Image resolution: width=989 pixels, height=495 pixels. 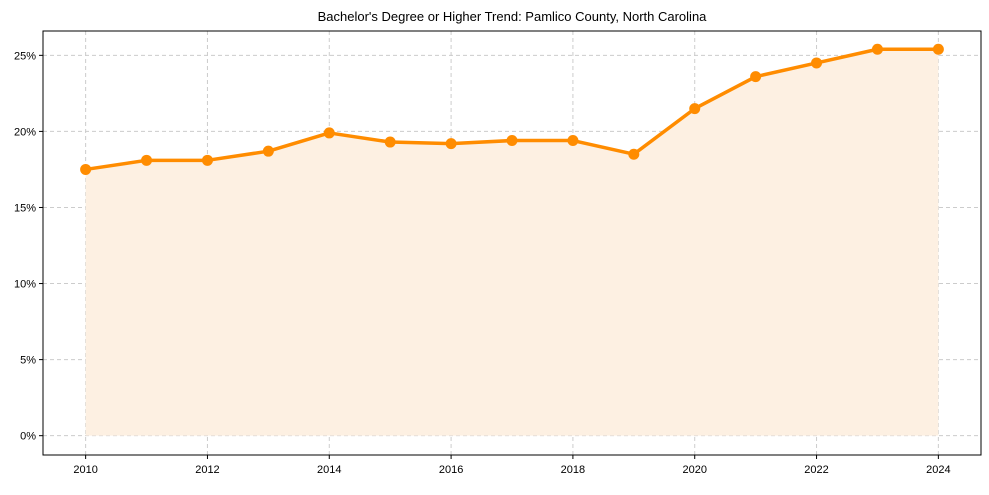 I want to click on x-tick-label: 2016, so click(x=451, y=470).